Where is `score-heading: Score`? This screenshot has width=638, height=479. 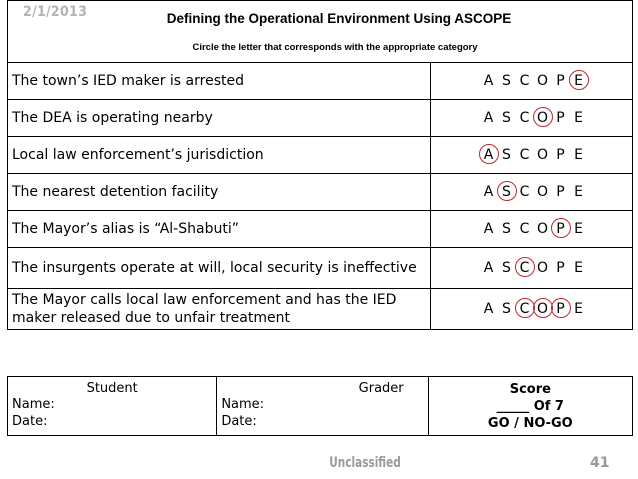 score-heading: Score is located at coordinates (530, 389).